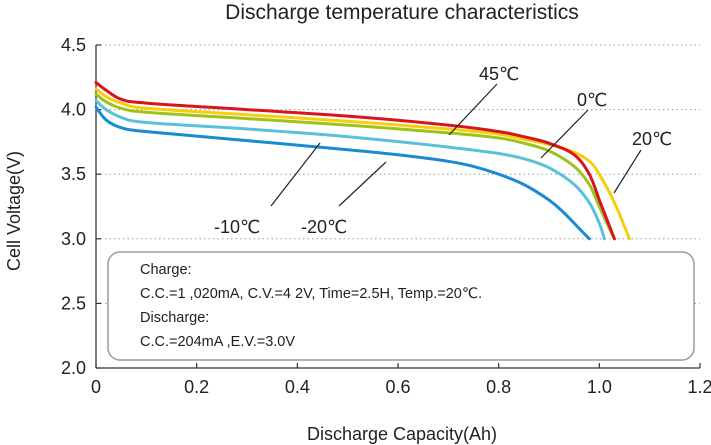 The image size is (711, 445). Describe the element at coordinates (397, 387) in the screenshot. I see `x-tick-label: 0.6` at that location.